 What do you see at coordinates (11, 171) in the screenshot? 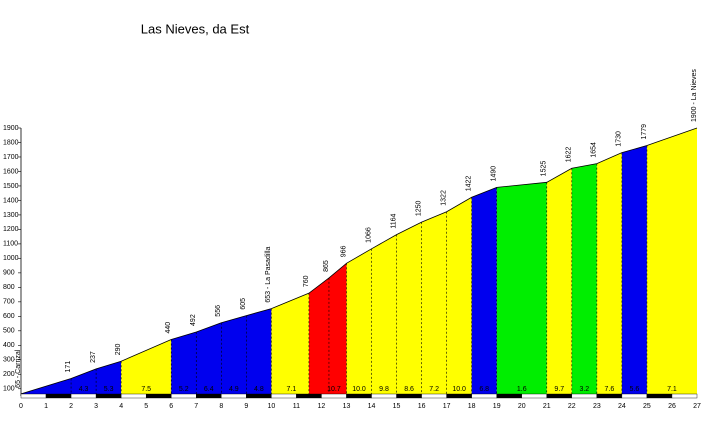
I see `y-tick-label: 1600` at bounding box center [11, 171].